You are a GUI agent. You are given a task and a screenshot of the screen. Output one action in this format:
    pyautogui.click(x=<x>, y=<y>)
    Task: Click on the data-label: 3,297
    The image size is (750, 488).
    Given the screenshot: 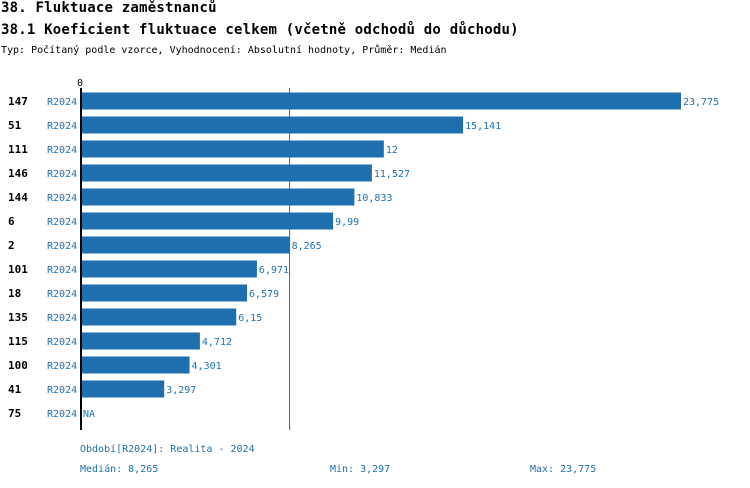 What is the action you would take?
    pyautogui.click(x=181, y=390)
    